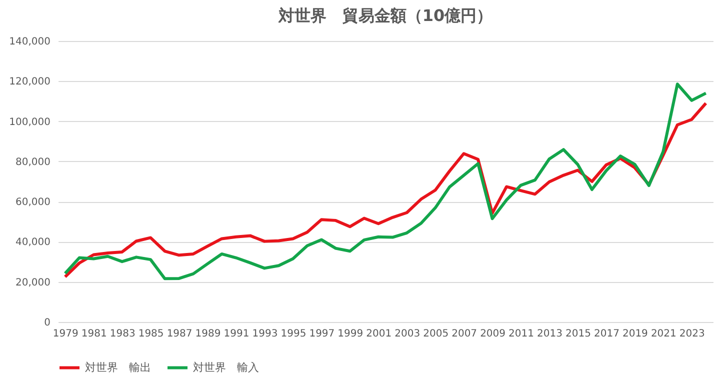 The width and height of the screenshot is (723, 380). I want to click on y-tick-label: 140,000, so click(29, 42).